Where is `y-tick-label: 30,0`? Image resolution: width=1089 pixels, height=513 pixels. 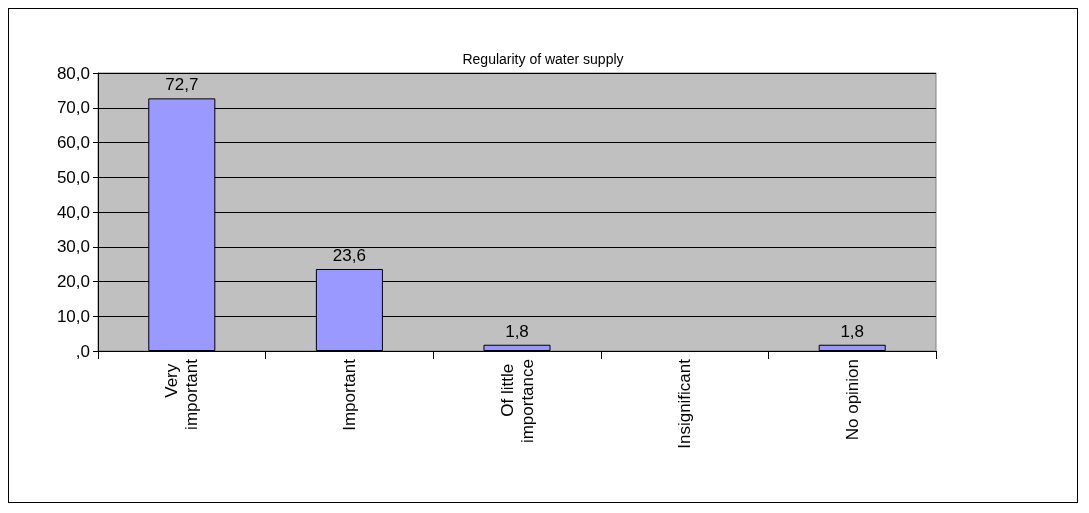 y-tick-label: 30,0 is located at coordinates (73, 247).